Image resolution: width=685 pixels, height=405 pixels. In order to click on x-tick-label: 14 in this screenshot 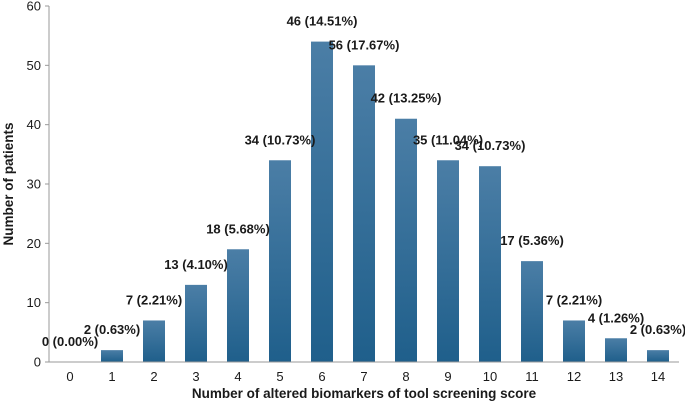, I will do `click(658, 376)`.